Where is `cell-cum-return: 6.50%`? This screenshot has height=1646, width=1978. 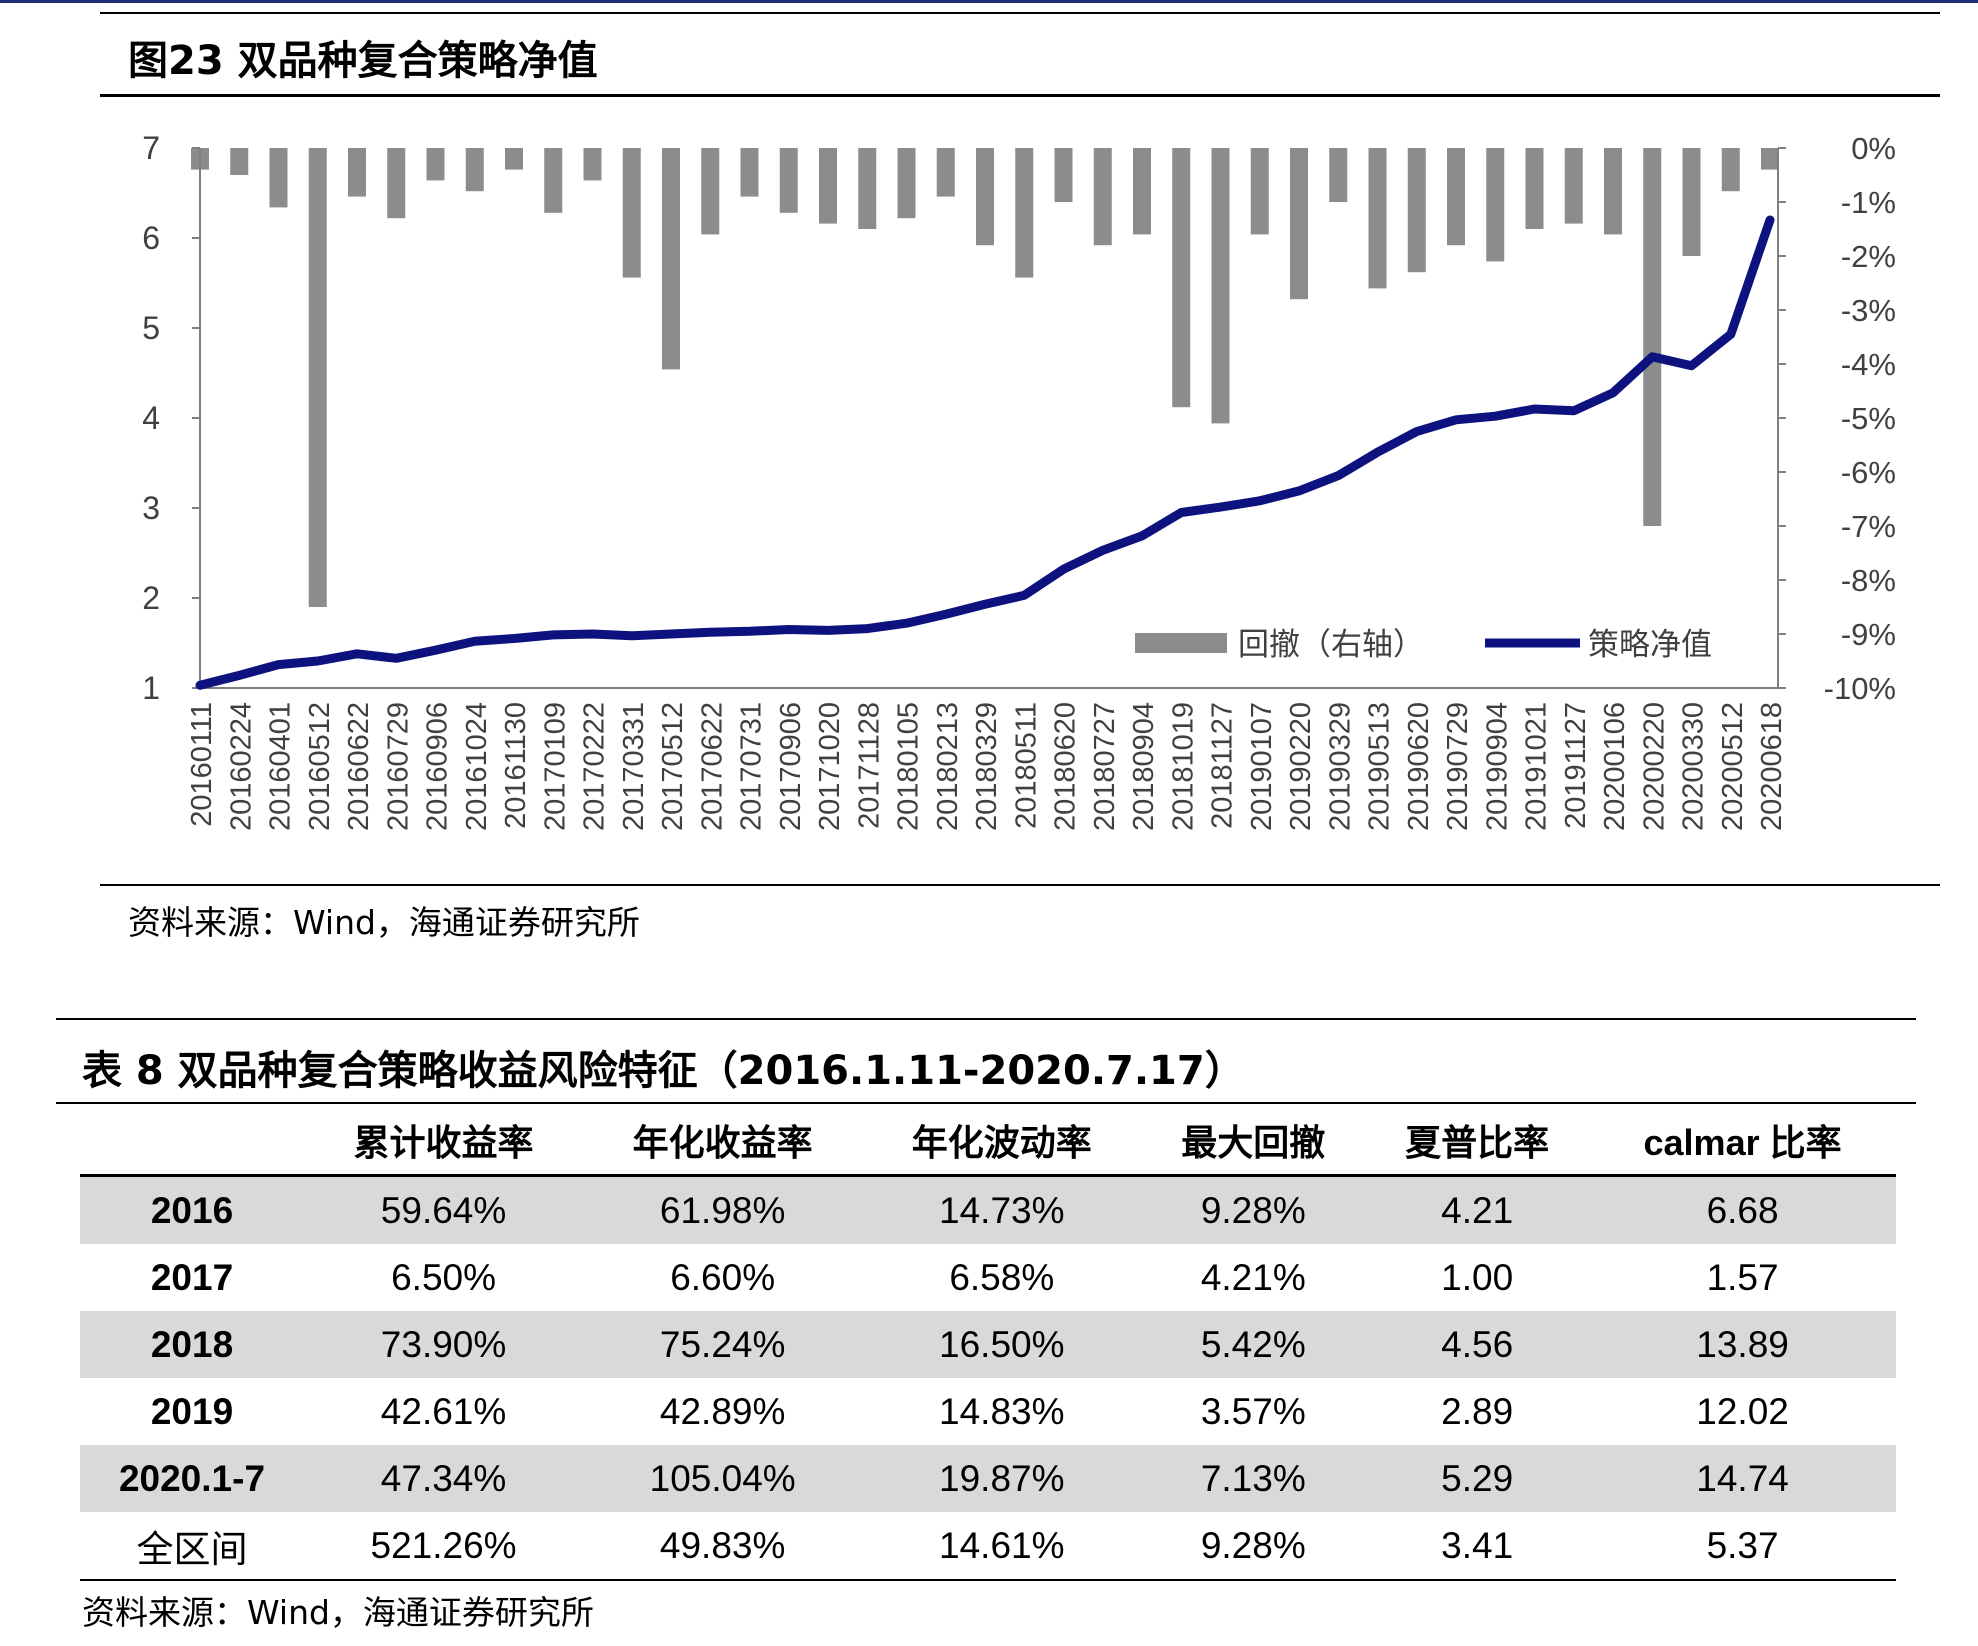 cell-cum-return: 6.50% is located at coordinates (444, 1277).